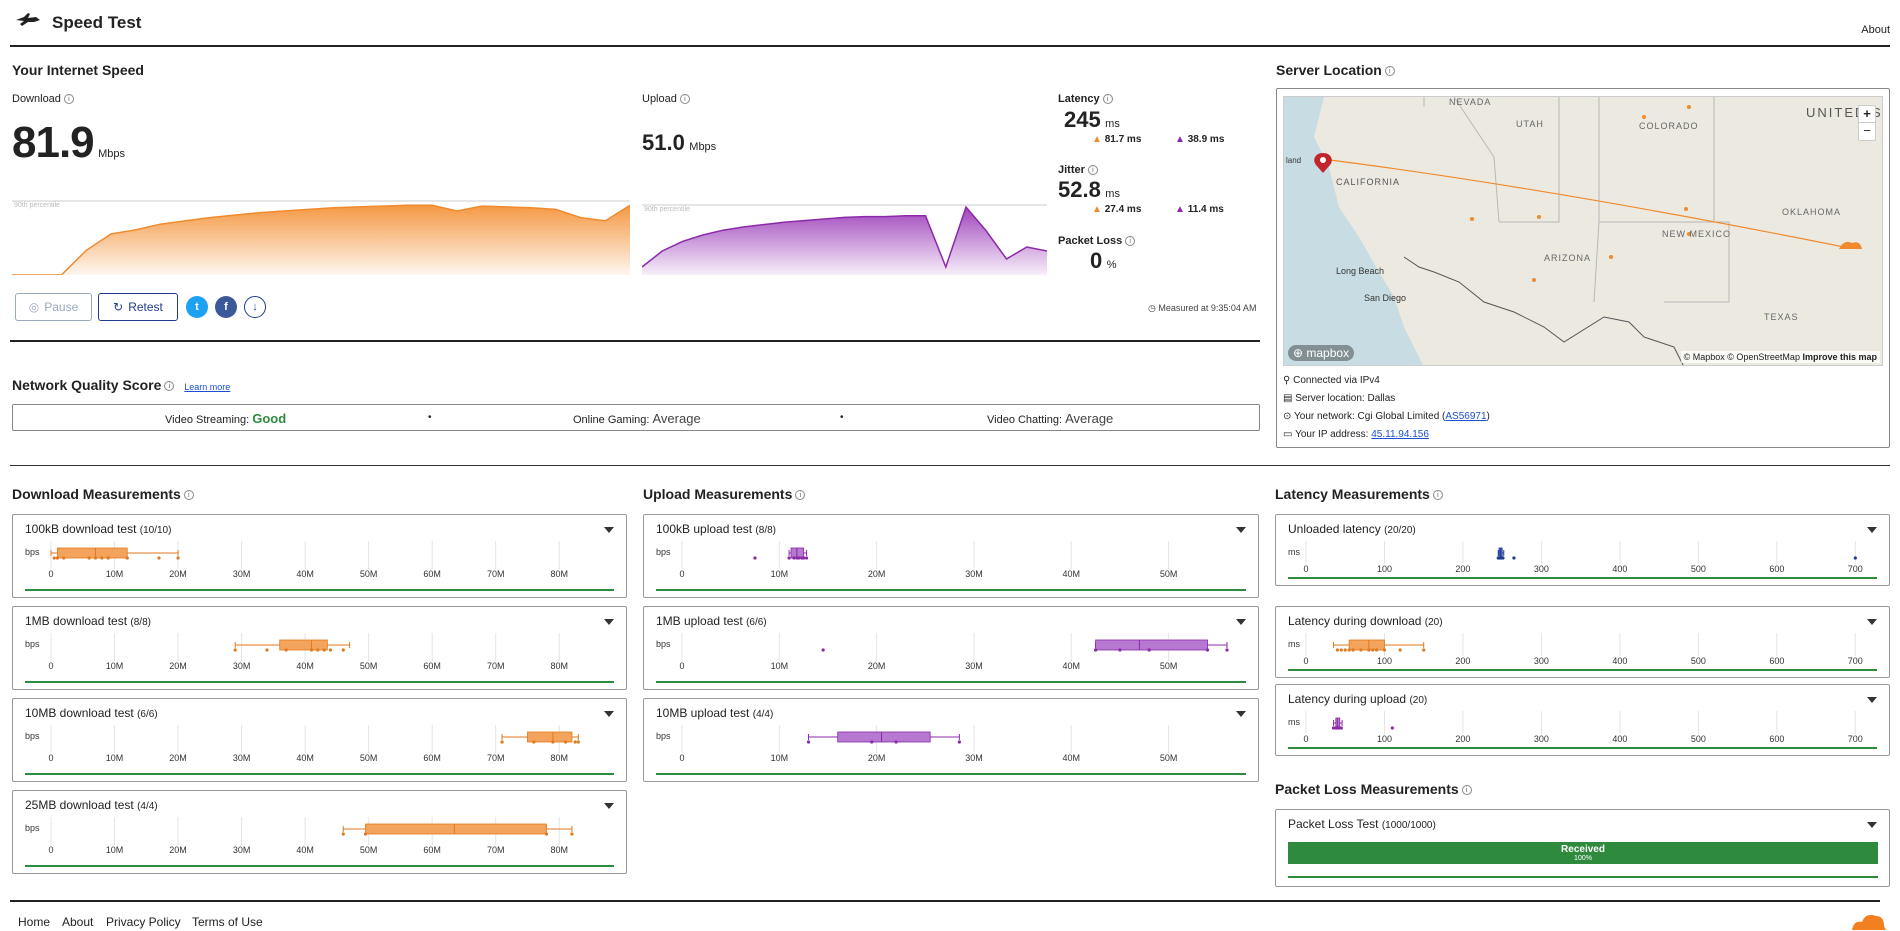  I want to click on facebook-share-button: f, so click(226, 307).